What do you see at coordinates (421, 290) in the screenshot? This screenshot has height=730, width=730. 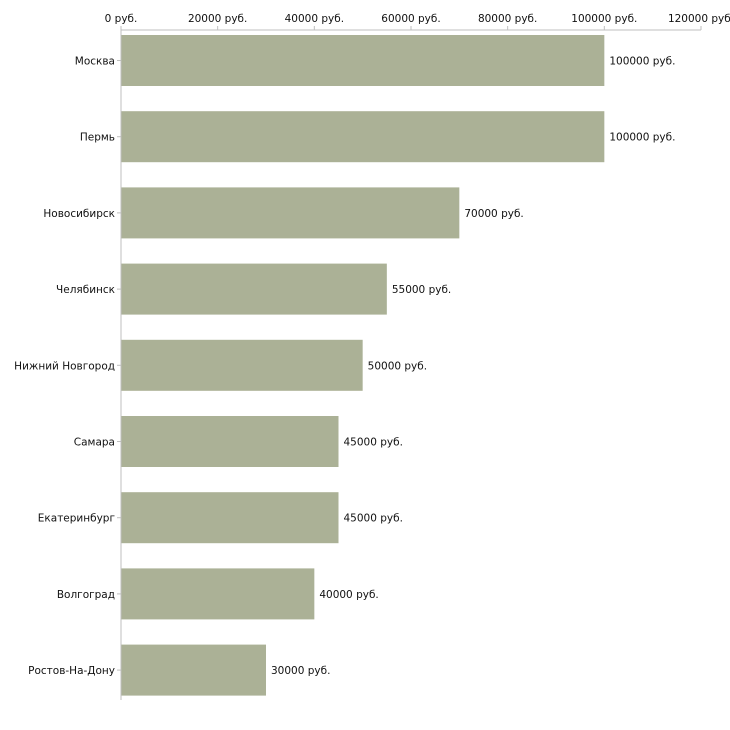 I see `value-label: 55000 руб.` at bounding box center [421, 290].